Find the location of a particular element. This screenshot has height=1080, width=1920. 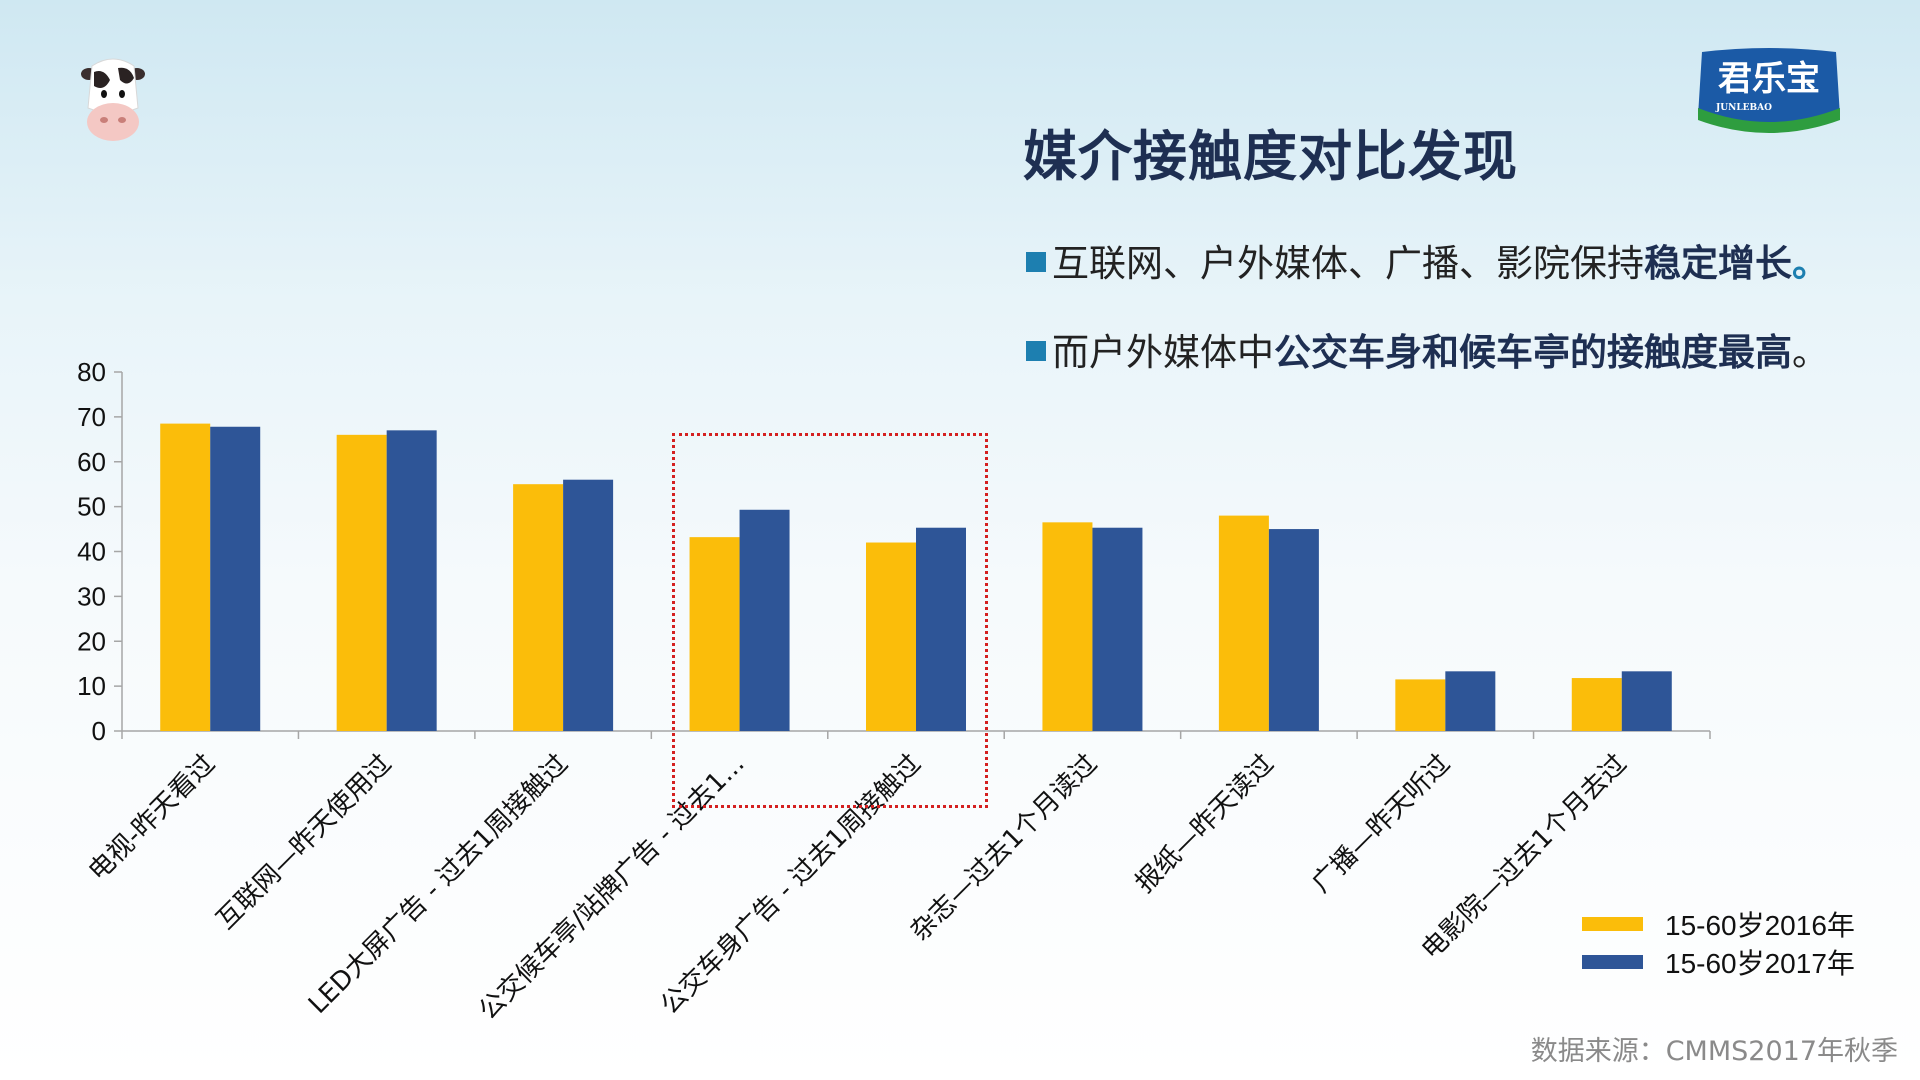

x-category-label: 广播—昨天听过 is located at coordinates (1381, 824).